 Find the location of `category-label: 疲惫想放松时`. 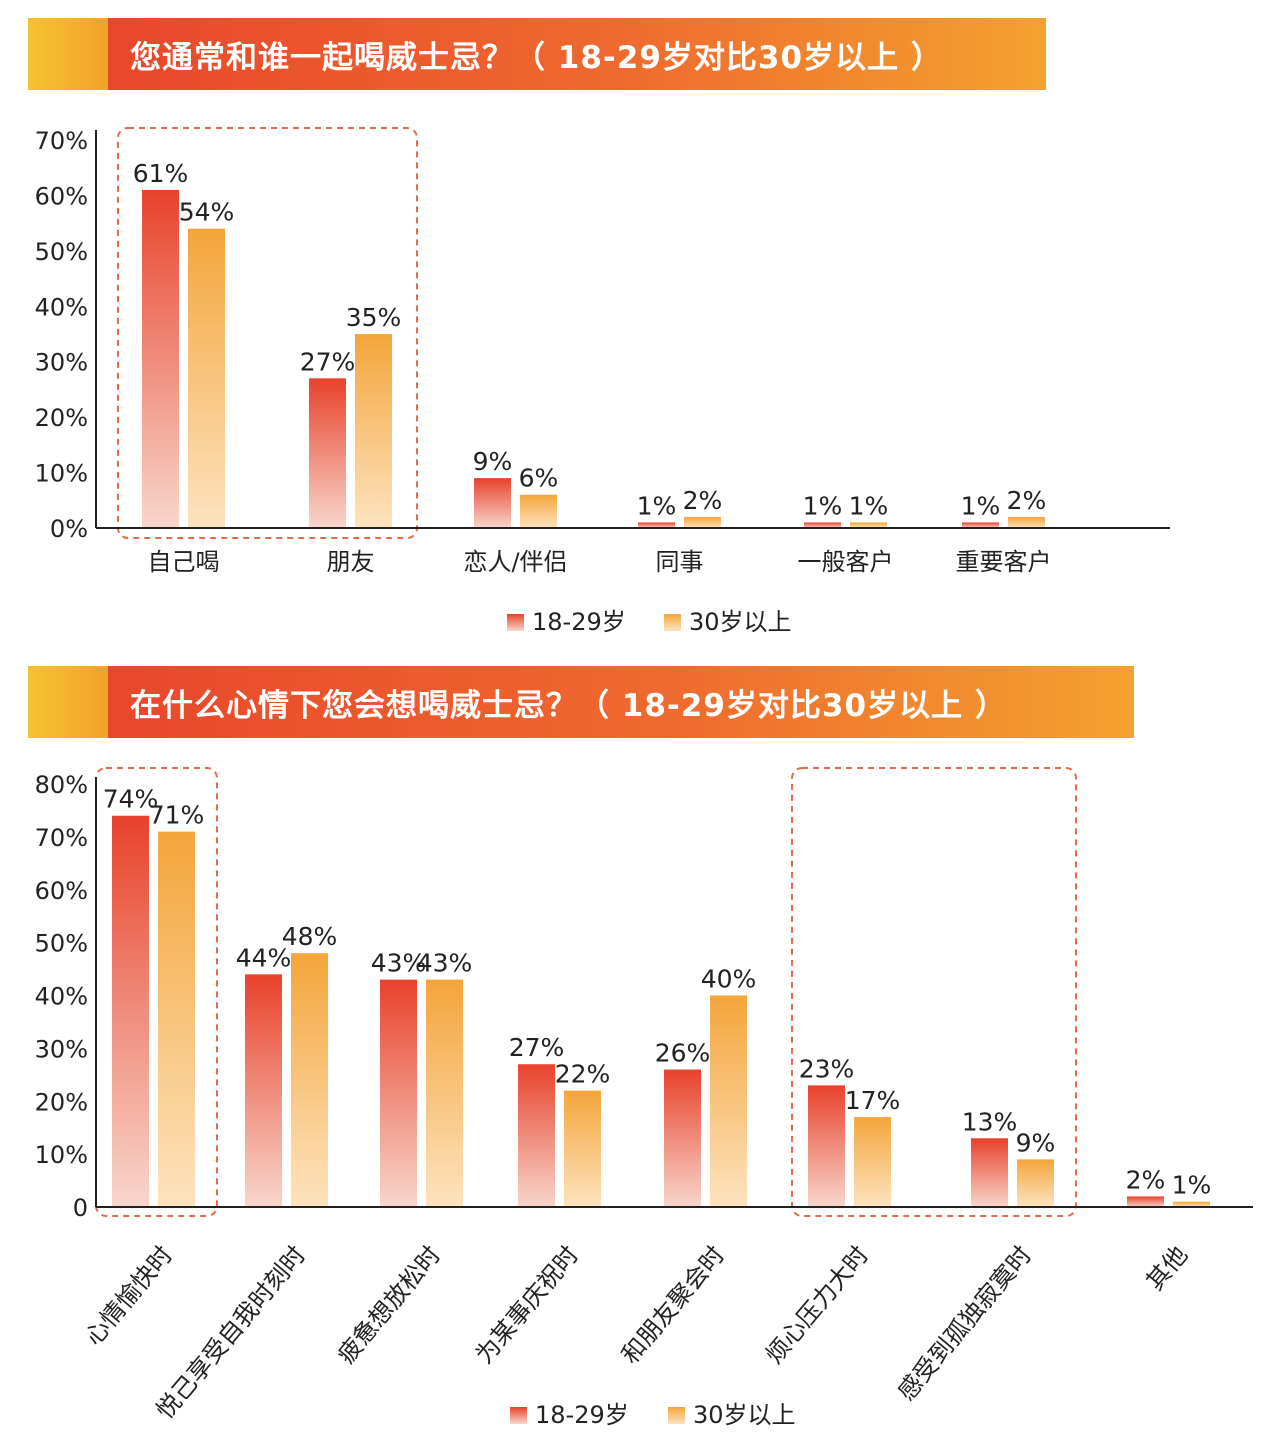

category-label: 疲惫想放松时 is located at coordinates (389, 1305).